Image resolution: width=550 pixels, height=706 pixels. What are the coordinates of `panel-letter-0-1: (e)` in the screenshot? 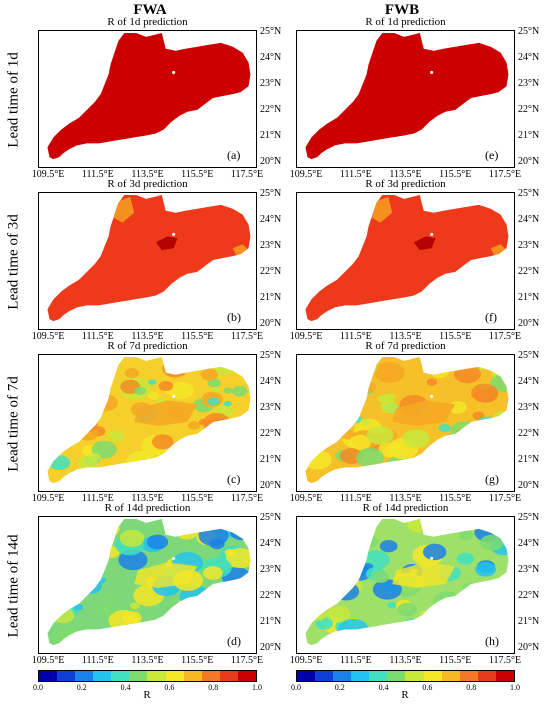 It's located at (492, 155).